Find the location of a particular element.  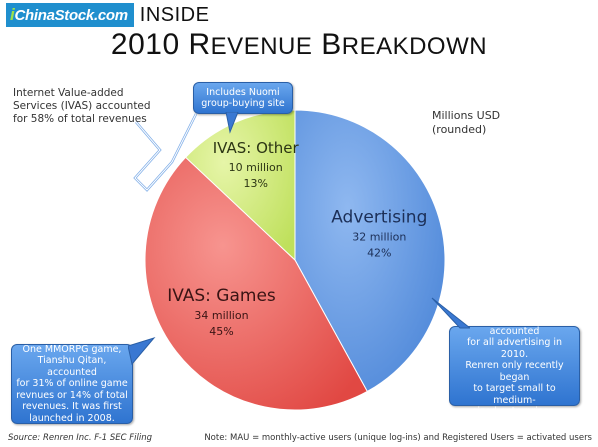

logo-prefix: i is located at coordinates (12, 14).